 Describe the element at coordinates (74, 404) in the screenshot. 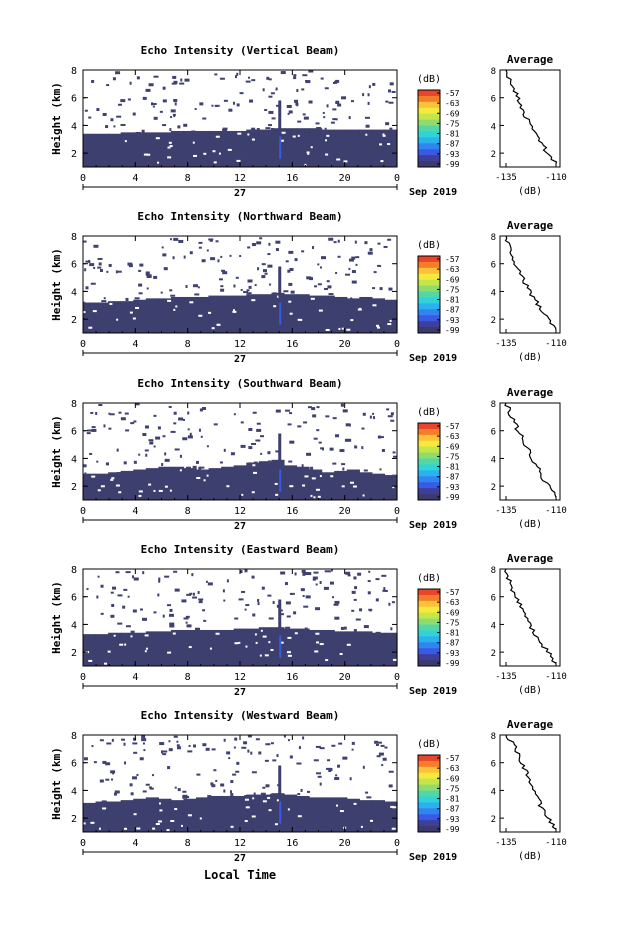

I see `y-tick-label: 8` at that location.